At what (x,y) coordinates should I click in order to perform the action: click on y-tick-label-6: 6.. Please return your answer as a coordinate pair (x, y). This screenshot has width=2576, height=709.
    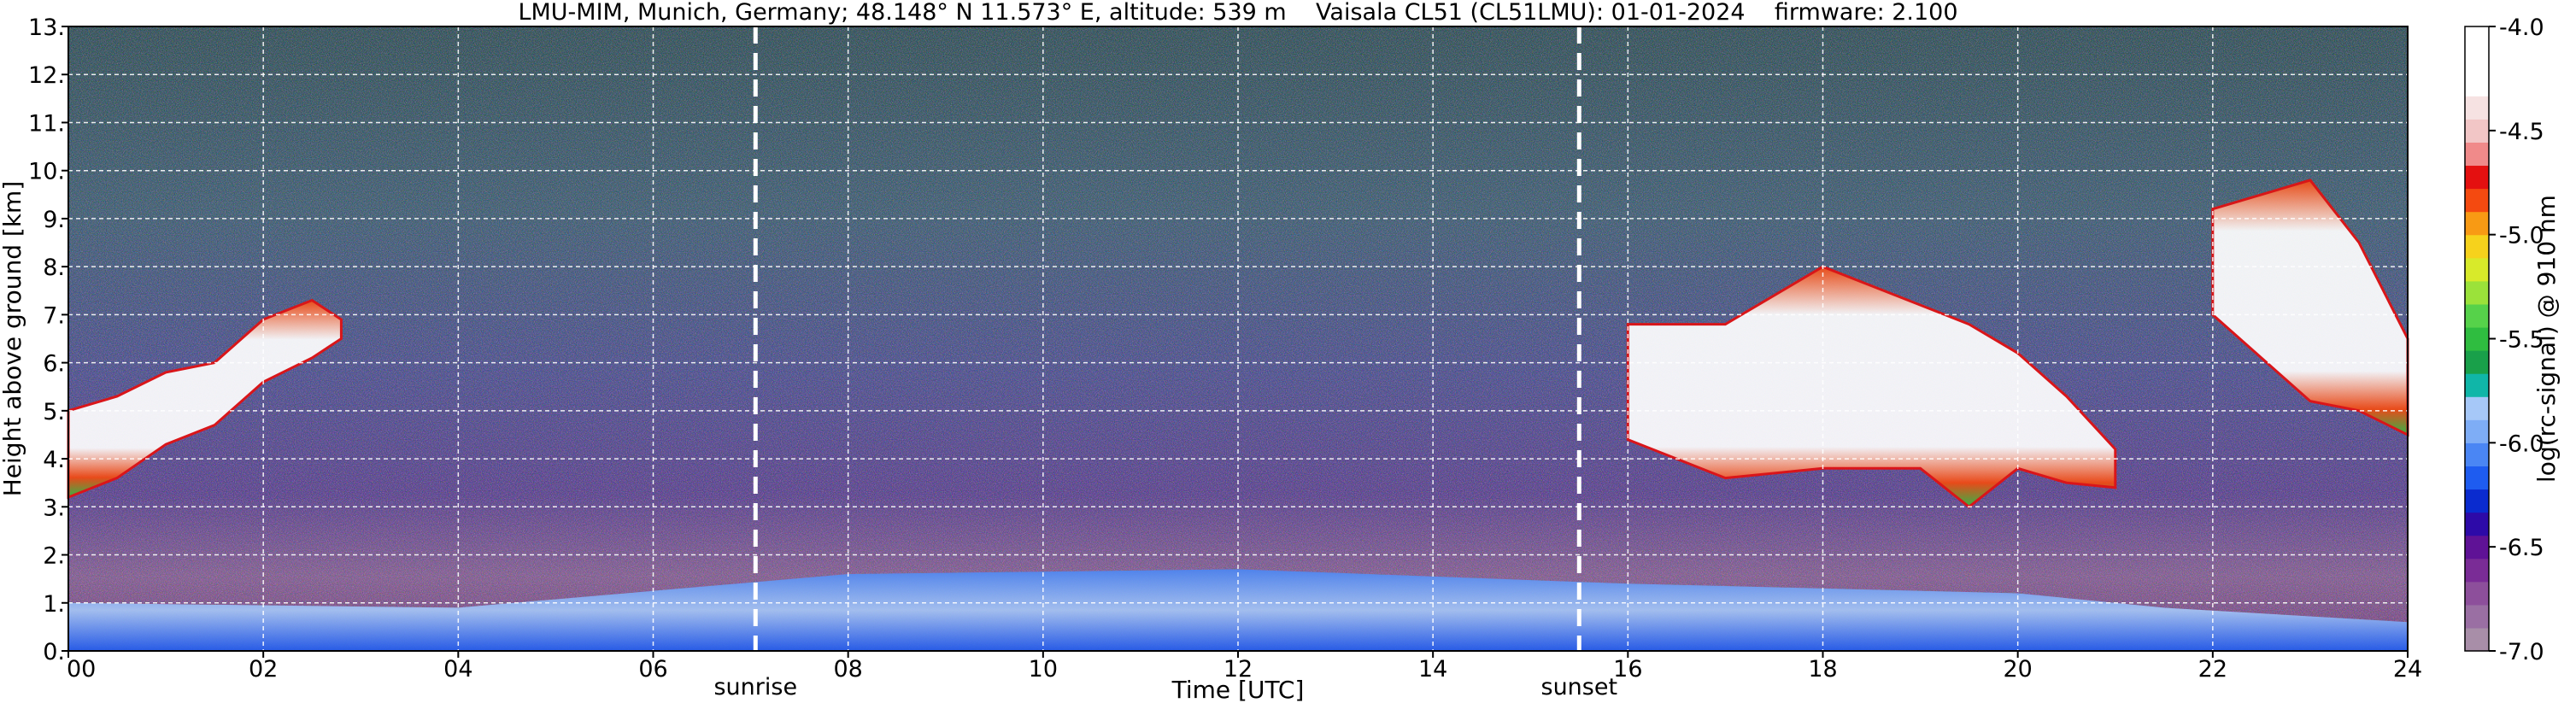
    Looking at the image, I should click on (54, 364).